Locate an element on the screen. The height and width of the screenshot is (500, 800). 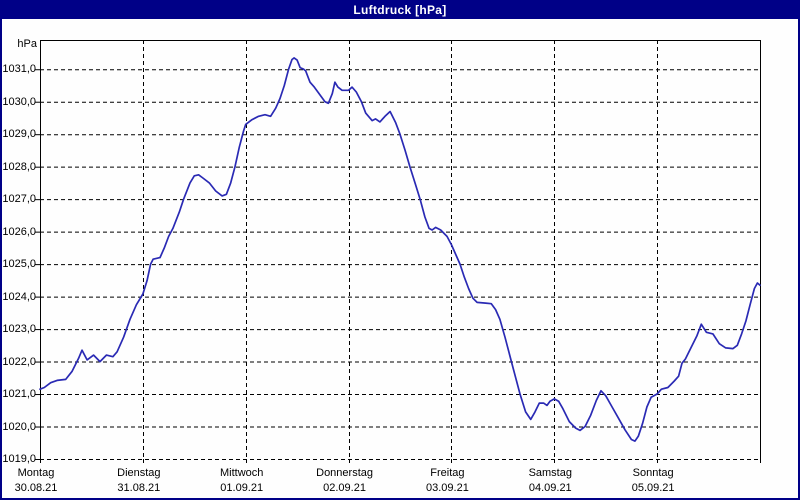
y-tick-label: 1027,0 is located at coordinates (19, 199).